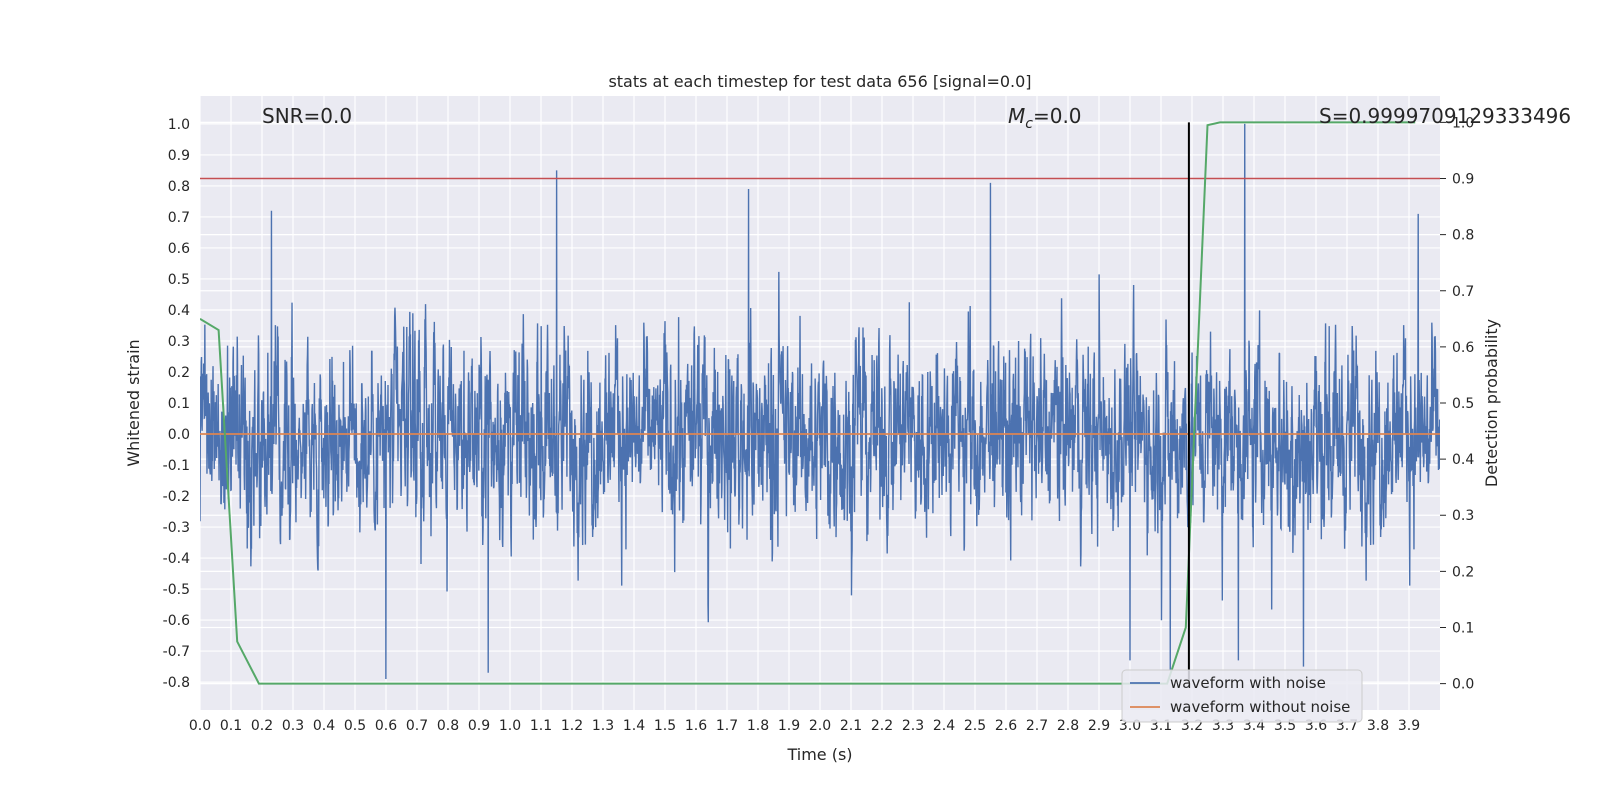 The width and height of the screenshot is (1600, 800). I want to click on x-tick-label: 1.1, so click(541, 726).